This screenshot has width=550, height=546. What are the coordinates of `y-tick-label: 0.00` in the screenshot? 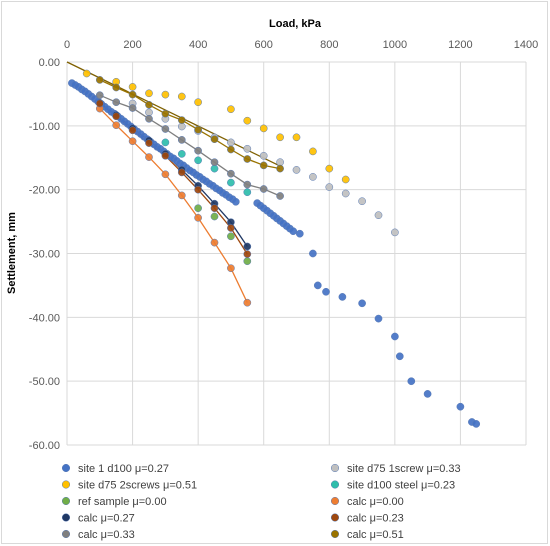 It's located at (49, 63).